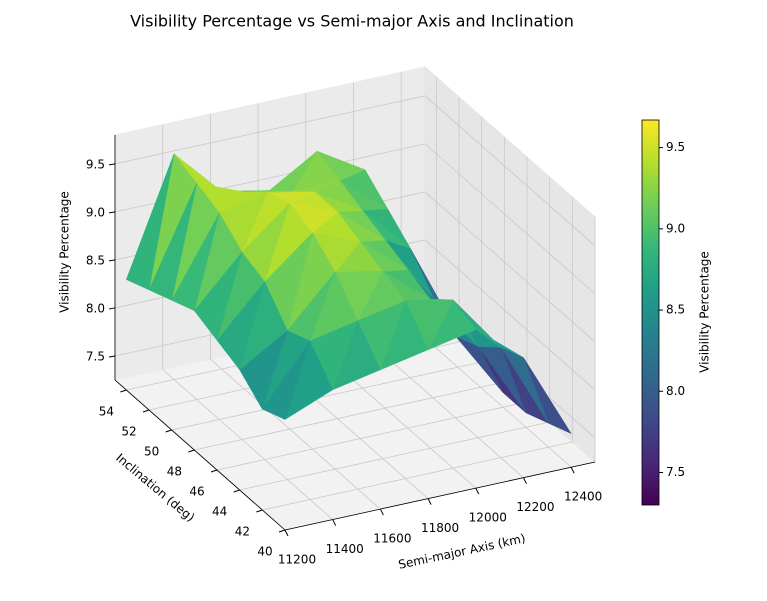  I want to click on colorbar-label: Visibility Percentage, so click(705, 312).